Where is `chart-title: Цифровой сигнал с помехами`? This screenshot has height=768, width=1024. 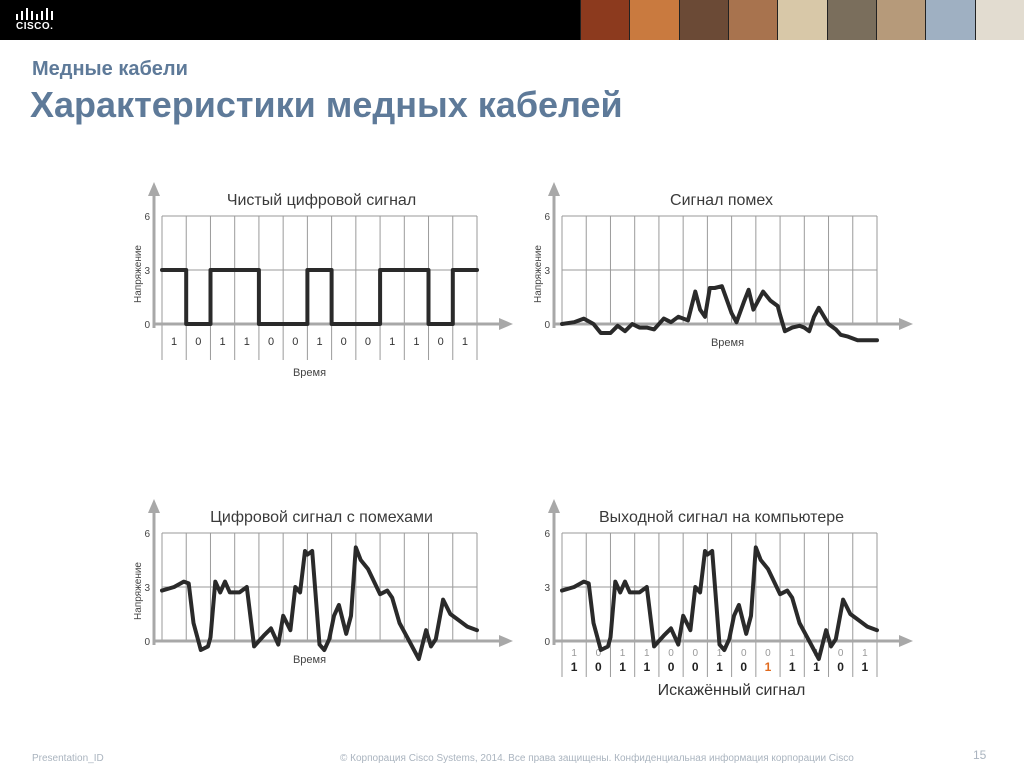 chart-title: Цифровой сигнал с помехами is located at coordinates (321, 517).